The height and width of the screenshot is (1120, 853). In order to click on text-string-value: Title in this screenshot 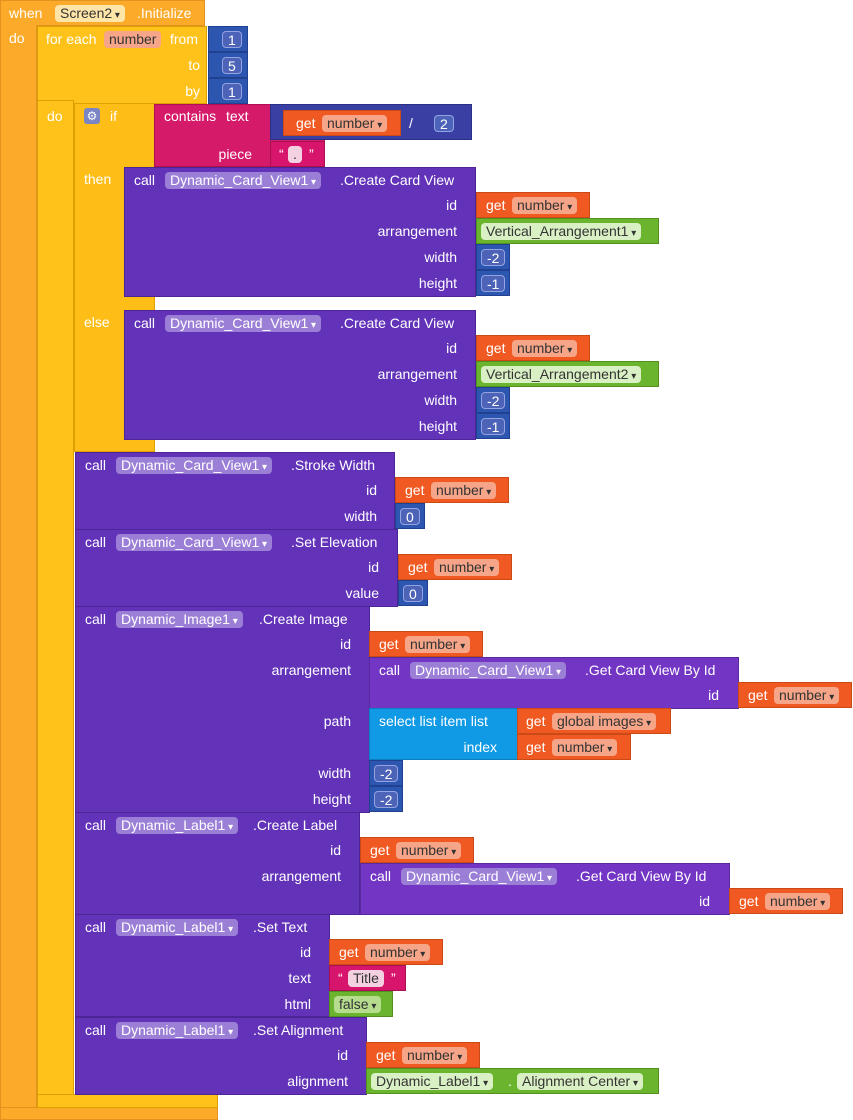, I will do `click(366, 978)`.